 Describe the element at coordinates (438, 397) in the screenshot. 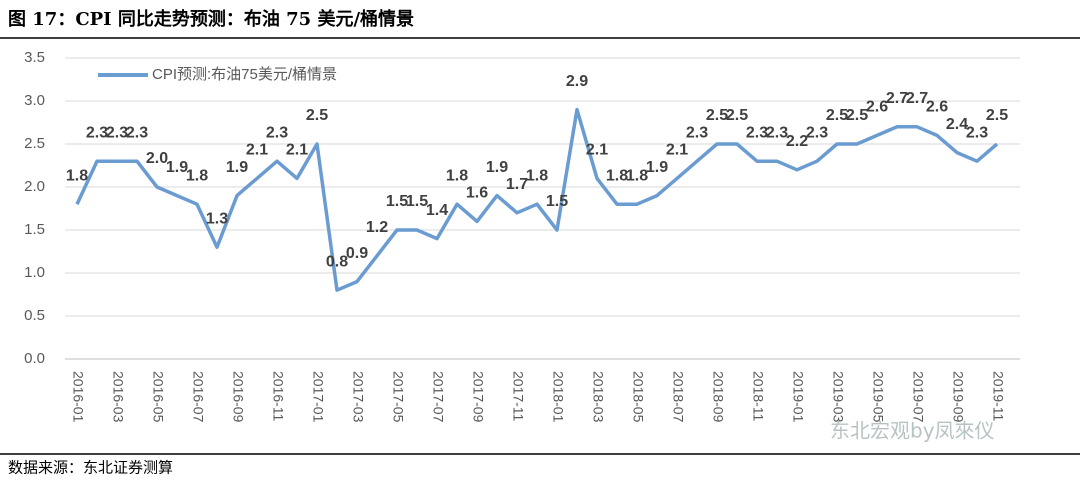

I see `x-tick-label: 2017-07` at that location.